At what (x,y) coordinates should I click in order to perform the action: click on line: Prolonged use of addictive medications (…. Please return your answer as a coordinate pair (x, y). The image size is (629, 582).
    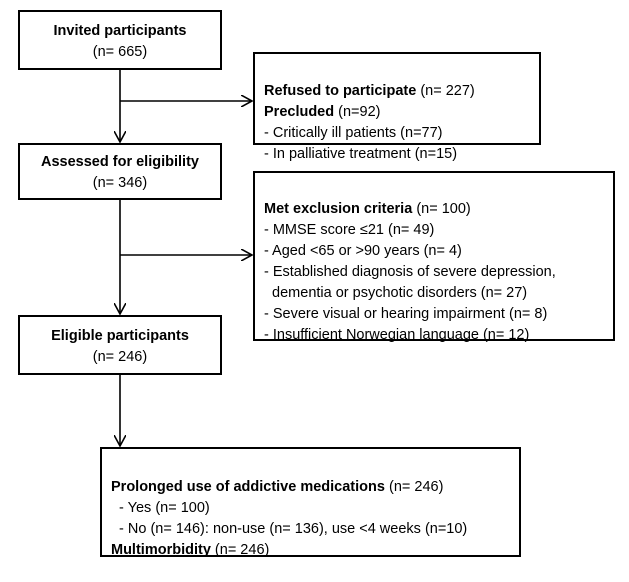
    Looking at the image, I should click on (315, 487).